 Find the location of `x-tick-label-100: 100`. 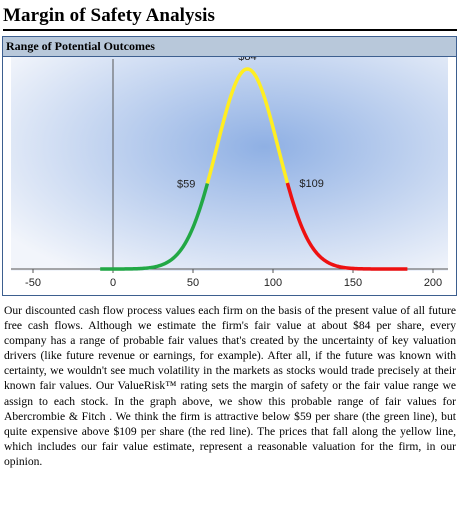

x-tick-label-100: 100 is located at coordinates (273, 283).